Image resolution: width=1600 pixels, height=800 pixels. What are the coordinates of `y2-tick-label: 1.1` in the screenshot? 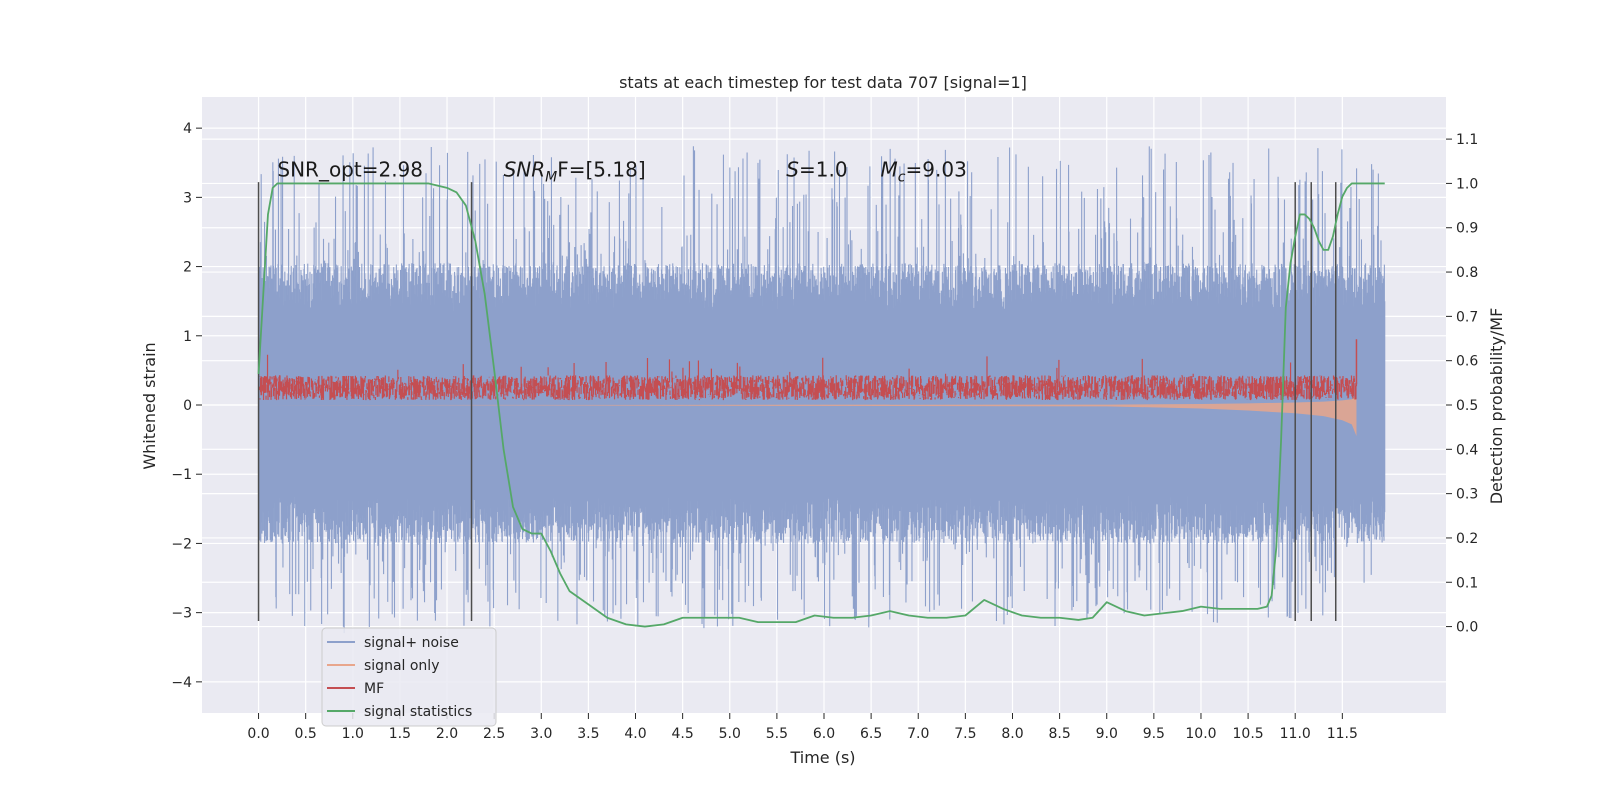 It's located at (1467, 140).